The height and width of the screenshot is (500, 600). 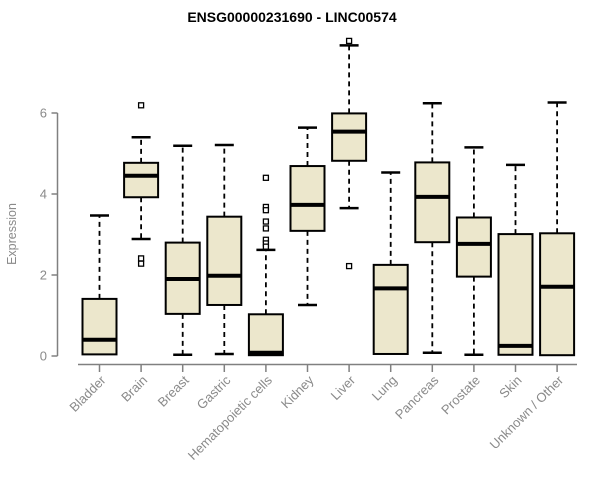 What do you see at coordinates (343, 387) in the screenshot?
I see `x-tick-label: Liver` at bounding box center [343, 387].